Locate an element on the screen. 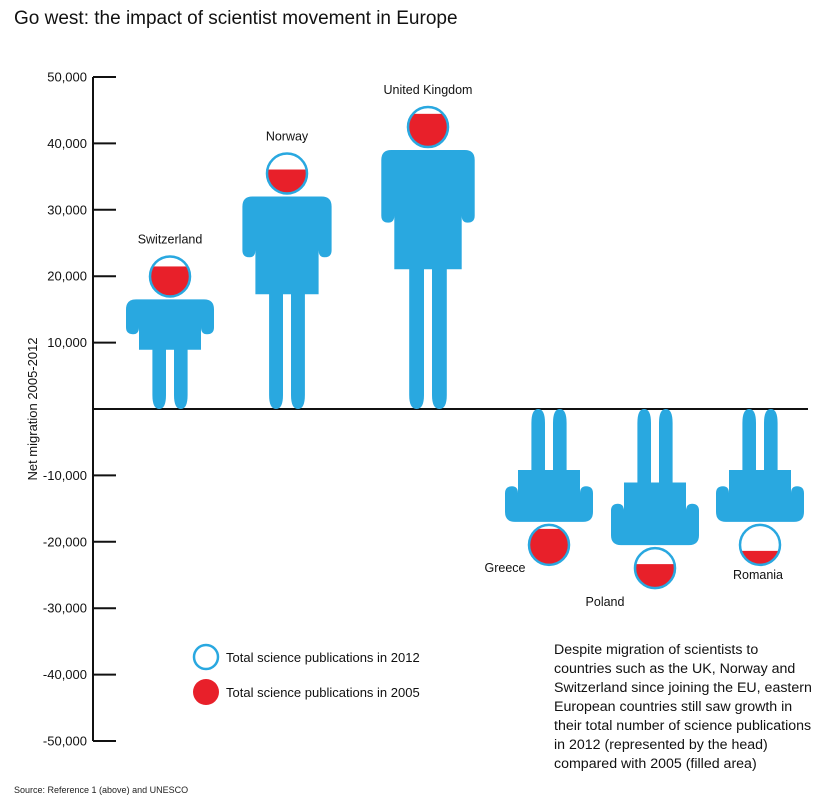 This screenshot has height=809, width=819. y-tick-label: -40,000 is located at coordinates (65, 674).